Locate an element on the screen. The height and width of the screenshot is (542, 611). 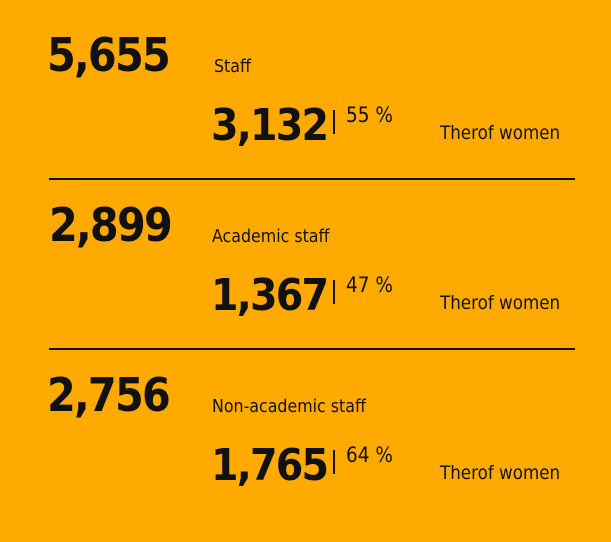
women-percent: 47 % is located at coordinates (369, 285).